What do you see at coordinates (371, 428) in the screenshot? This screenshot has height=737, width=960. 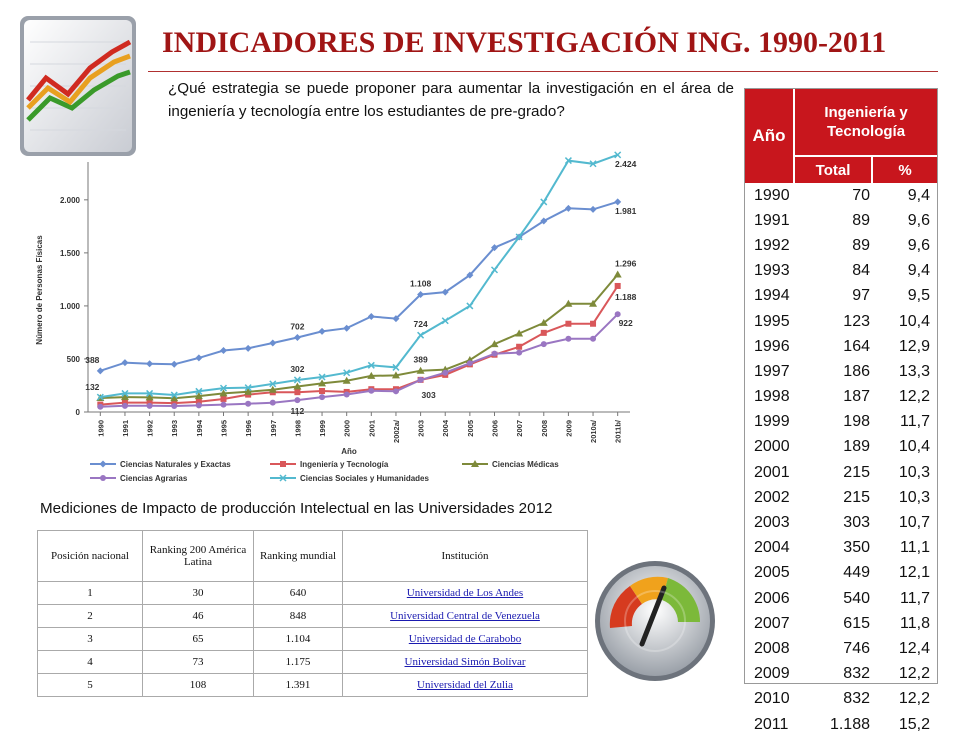 I see `x-tick-label: 2001` at bounding box center [371, 428].